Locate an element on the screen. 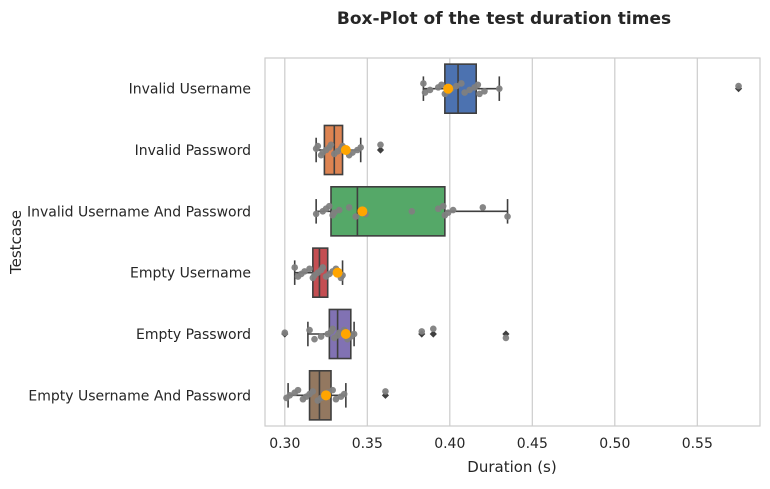 The width and height of the screenshot is (770, 489). x-tick-label: 0.50 is located at coordinates (614, 444).